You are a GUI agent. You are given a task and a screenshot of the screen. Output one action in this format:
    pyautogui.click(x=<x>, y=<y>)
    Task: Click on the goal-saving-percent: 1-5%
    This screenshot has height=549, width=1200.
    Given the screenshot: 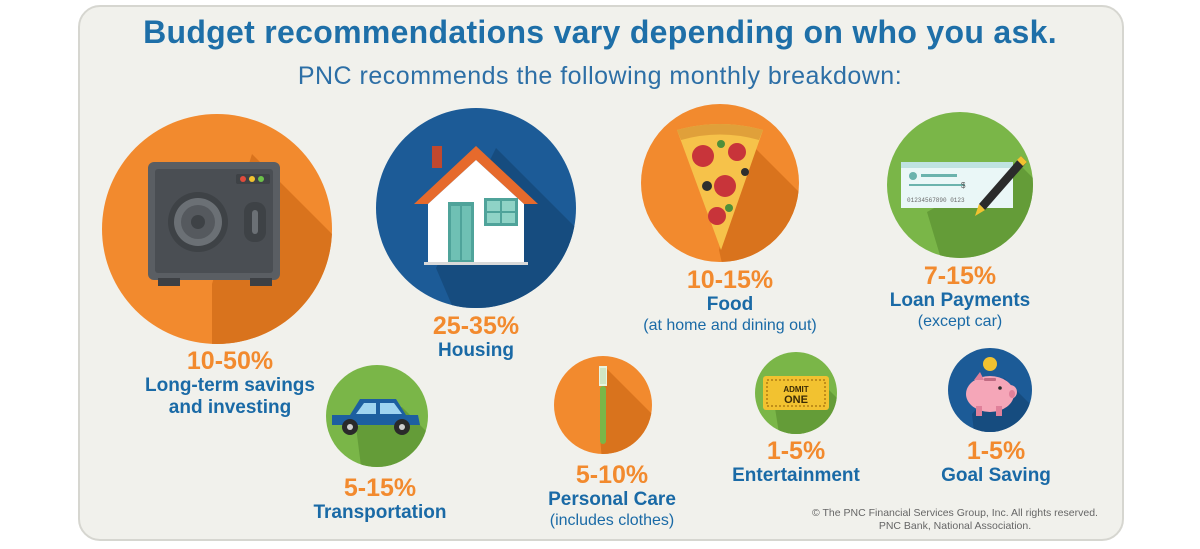 What is the action you would take?
    pyautogui.click(x=996, y=451)
    